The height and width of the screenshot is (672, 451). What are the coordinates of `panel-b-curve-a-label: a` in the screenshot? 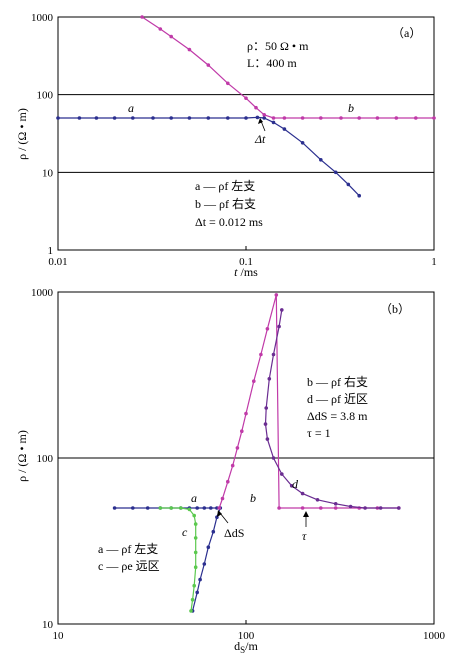 It's located at (194, 498).